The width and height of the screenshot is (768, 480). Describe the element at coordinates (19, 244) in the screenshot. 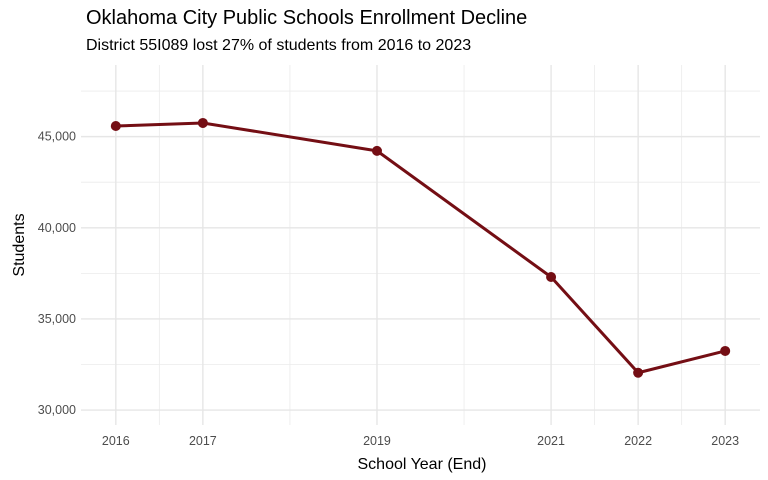

I see `y-axis-label: Students` at that location.